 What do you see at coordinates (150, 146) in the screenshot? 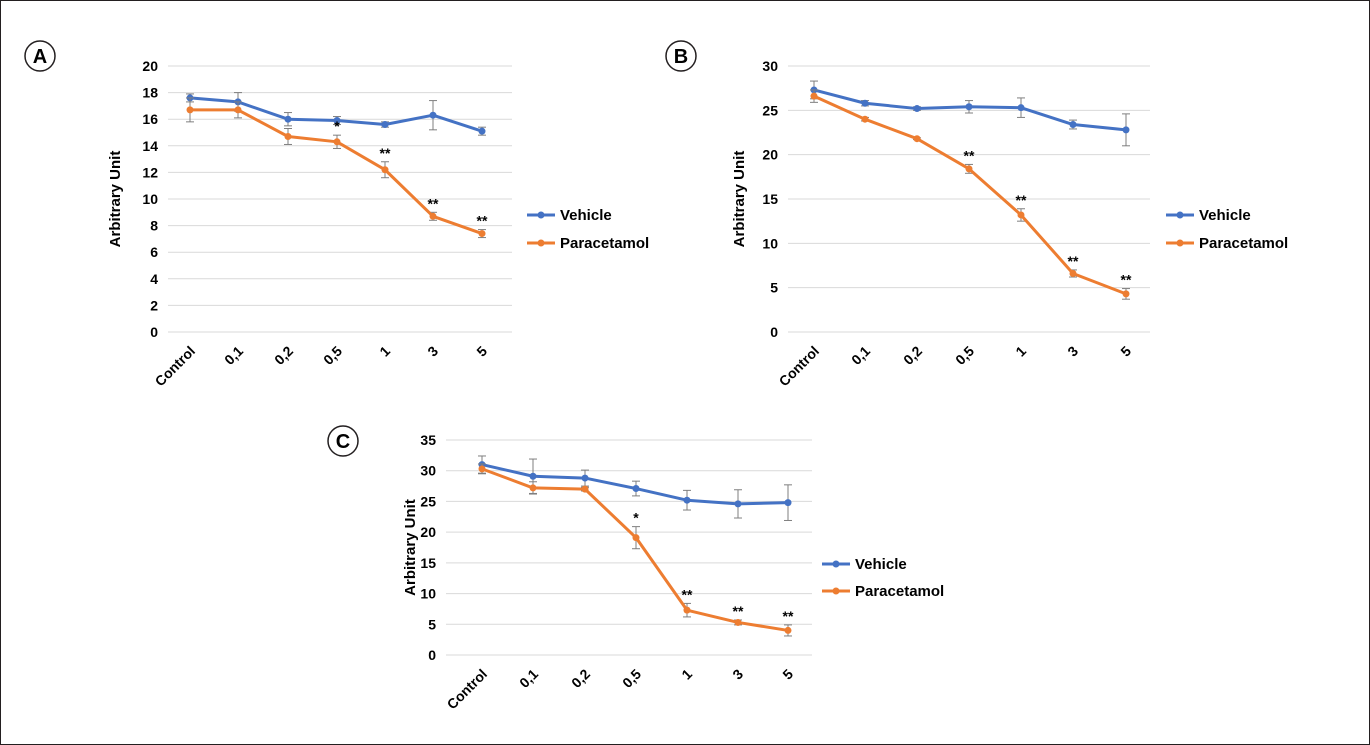
I see `y-tick-label: 14` at bounding box center [150, 146].